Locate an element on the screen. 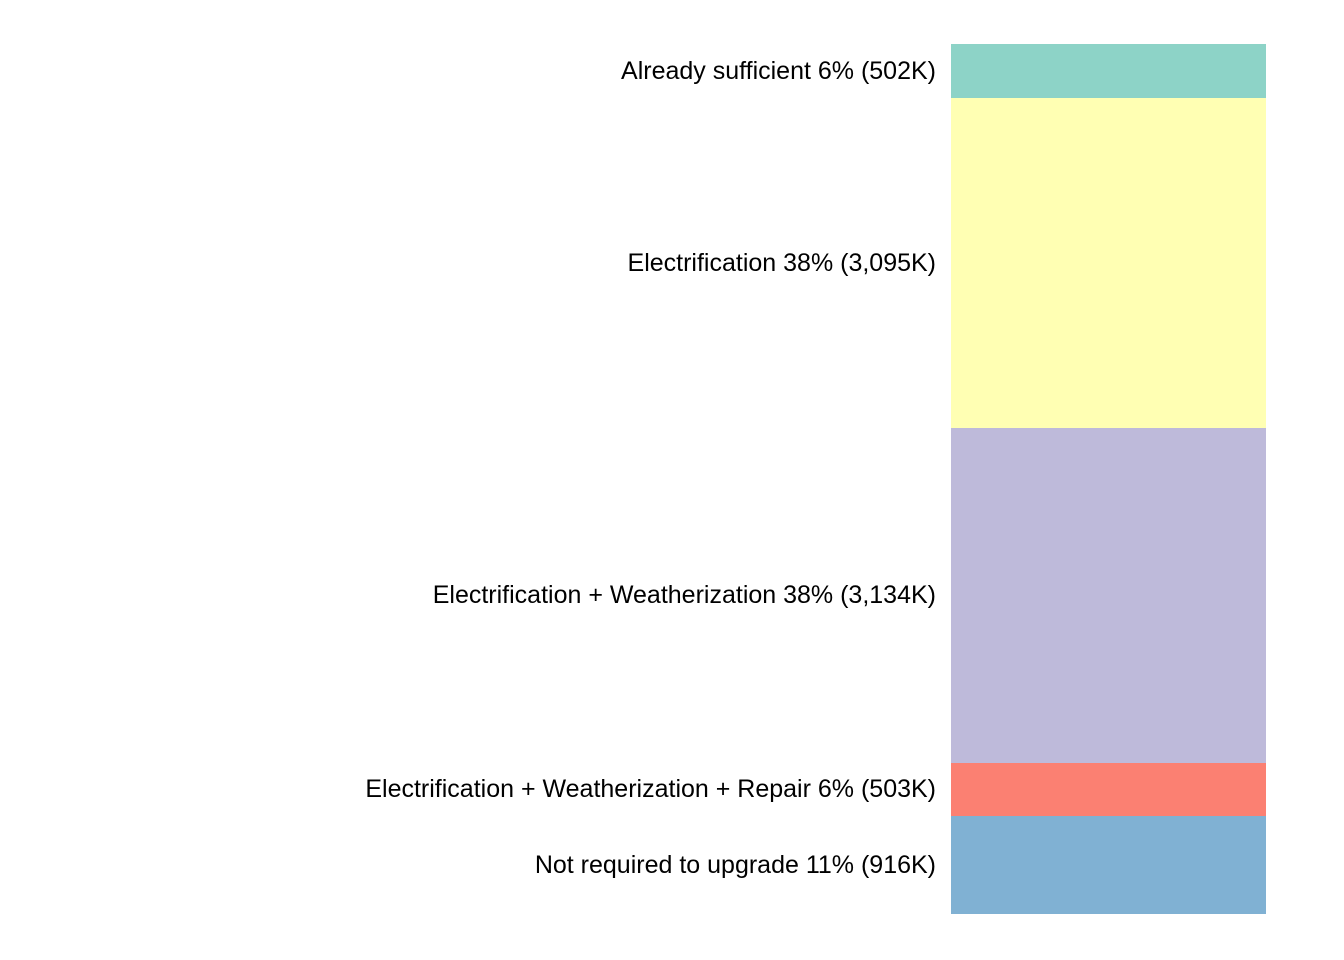 The image size is (1344, 960). segment-label: Not required to upgrade 11% (916K) is located at coordinates (735, 865).